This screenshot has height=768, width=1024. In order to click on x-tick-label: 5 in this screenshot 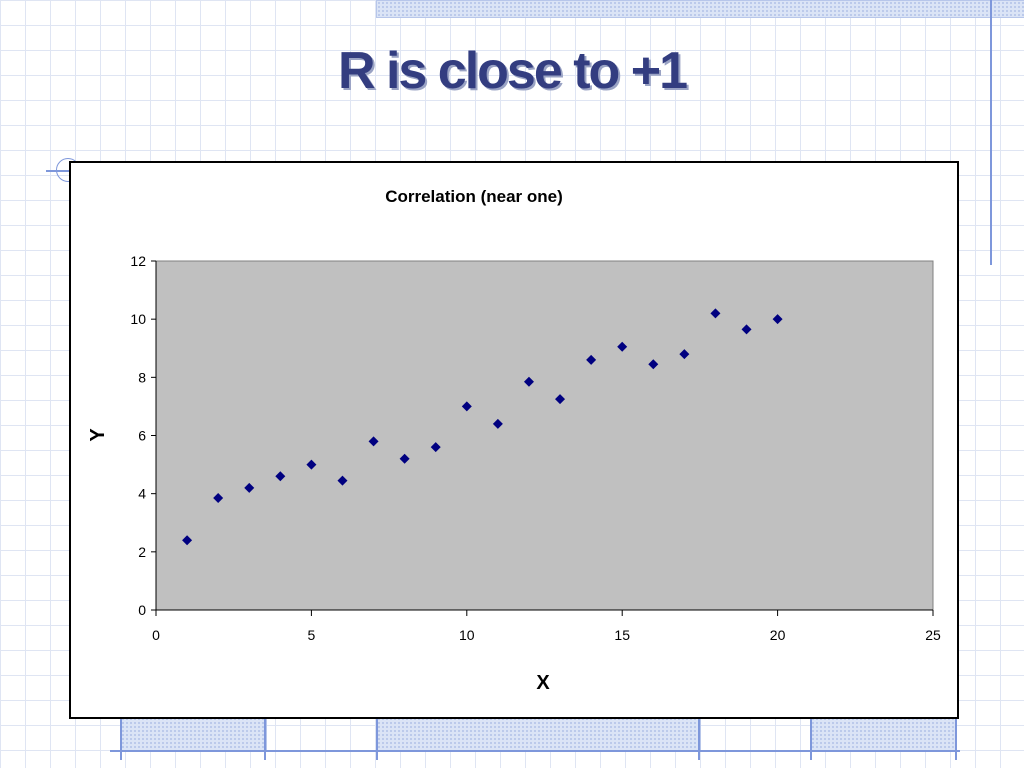, I will do `click(312, 635)`.